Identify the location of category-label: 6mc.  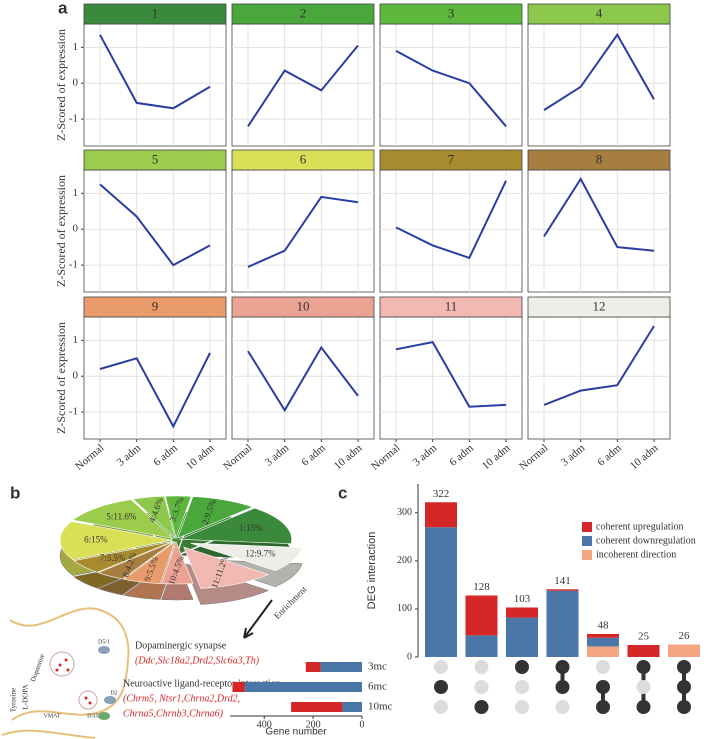
(377, 687).